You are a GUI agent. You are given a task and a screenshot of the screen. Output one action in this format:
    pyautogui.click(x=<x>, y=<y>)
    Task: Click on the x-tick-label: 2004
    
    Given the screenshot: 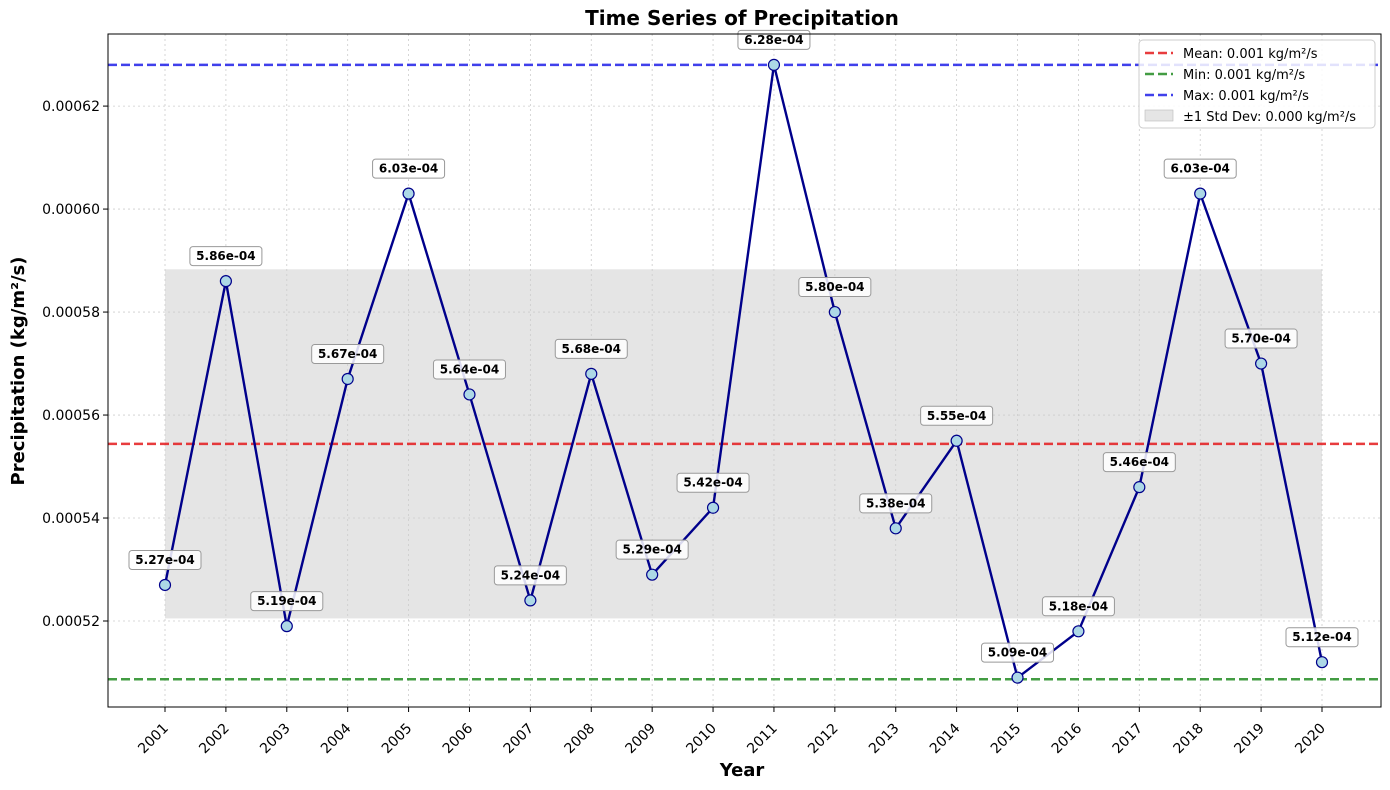 What is the action you would take?
    pyautogui.click(x=336, y=738)
    